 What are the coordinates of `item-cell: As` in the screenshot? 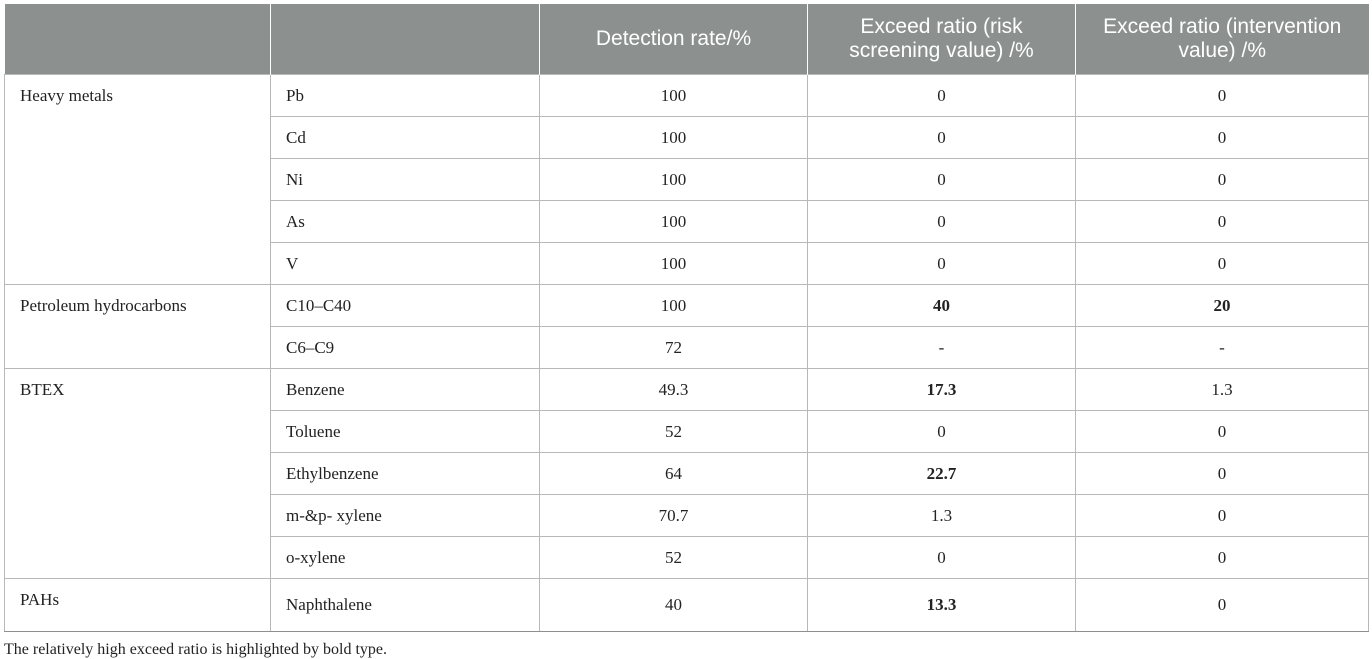 It's located at (405, 221).